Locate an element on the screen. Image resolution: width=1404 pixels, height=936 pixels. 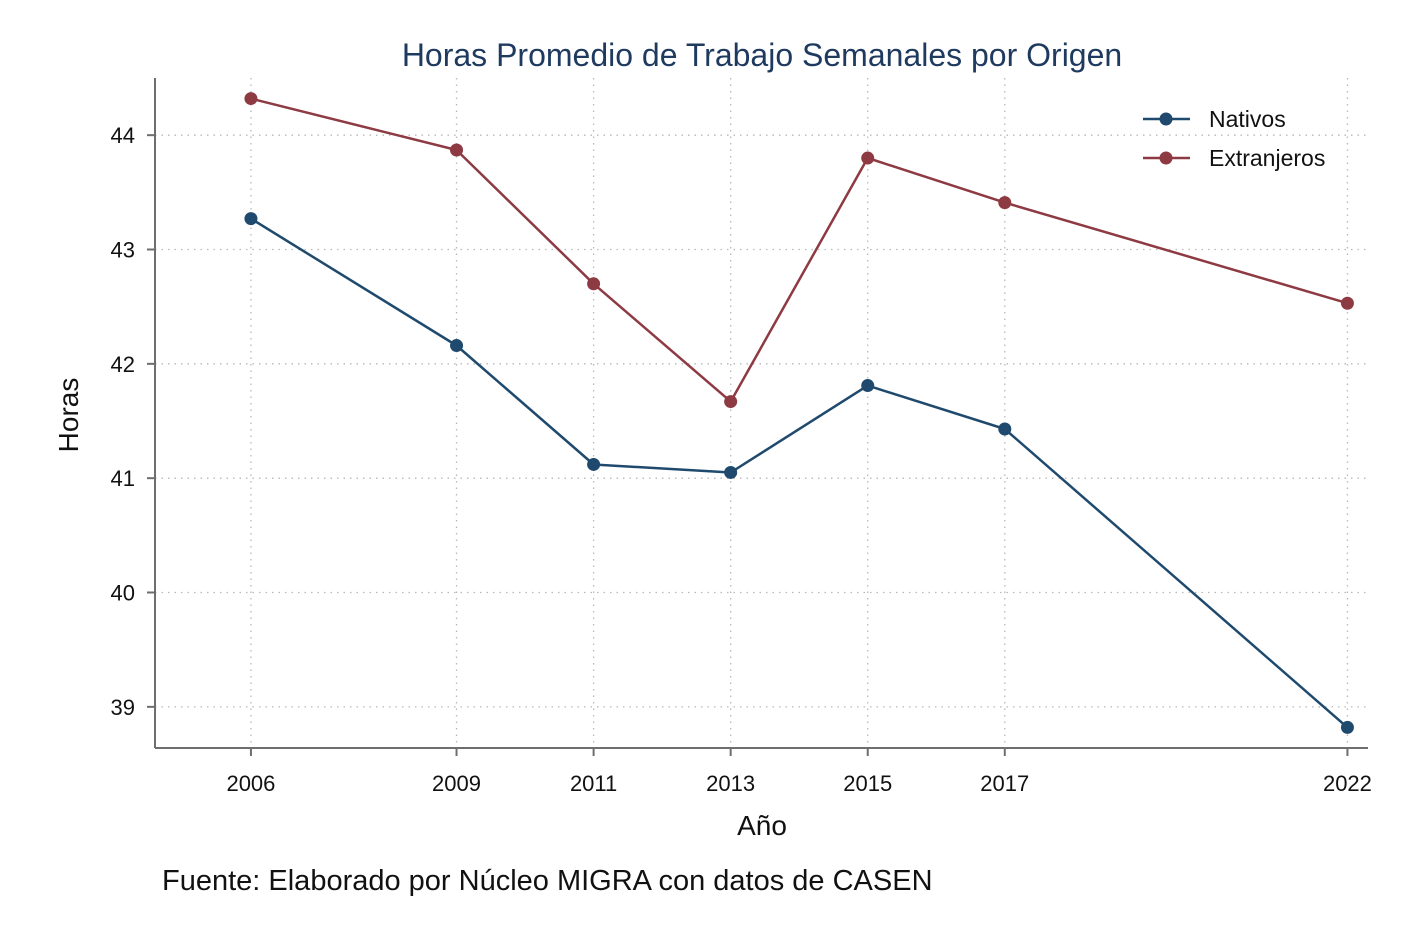
y-tick-label: 39 is located at coordinates (123, 707).